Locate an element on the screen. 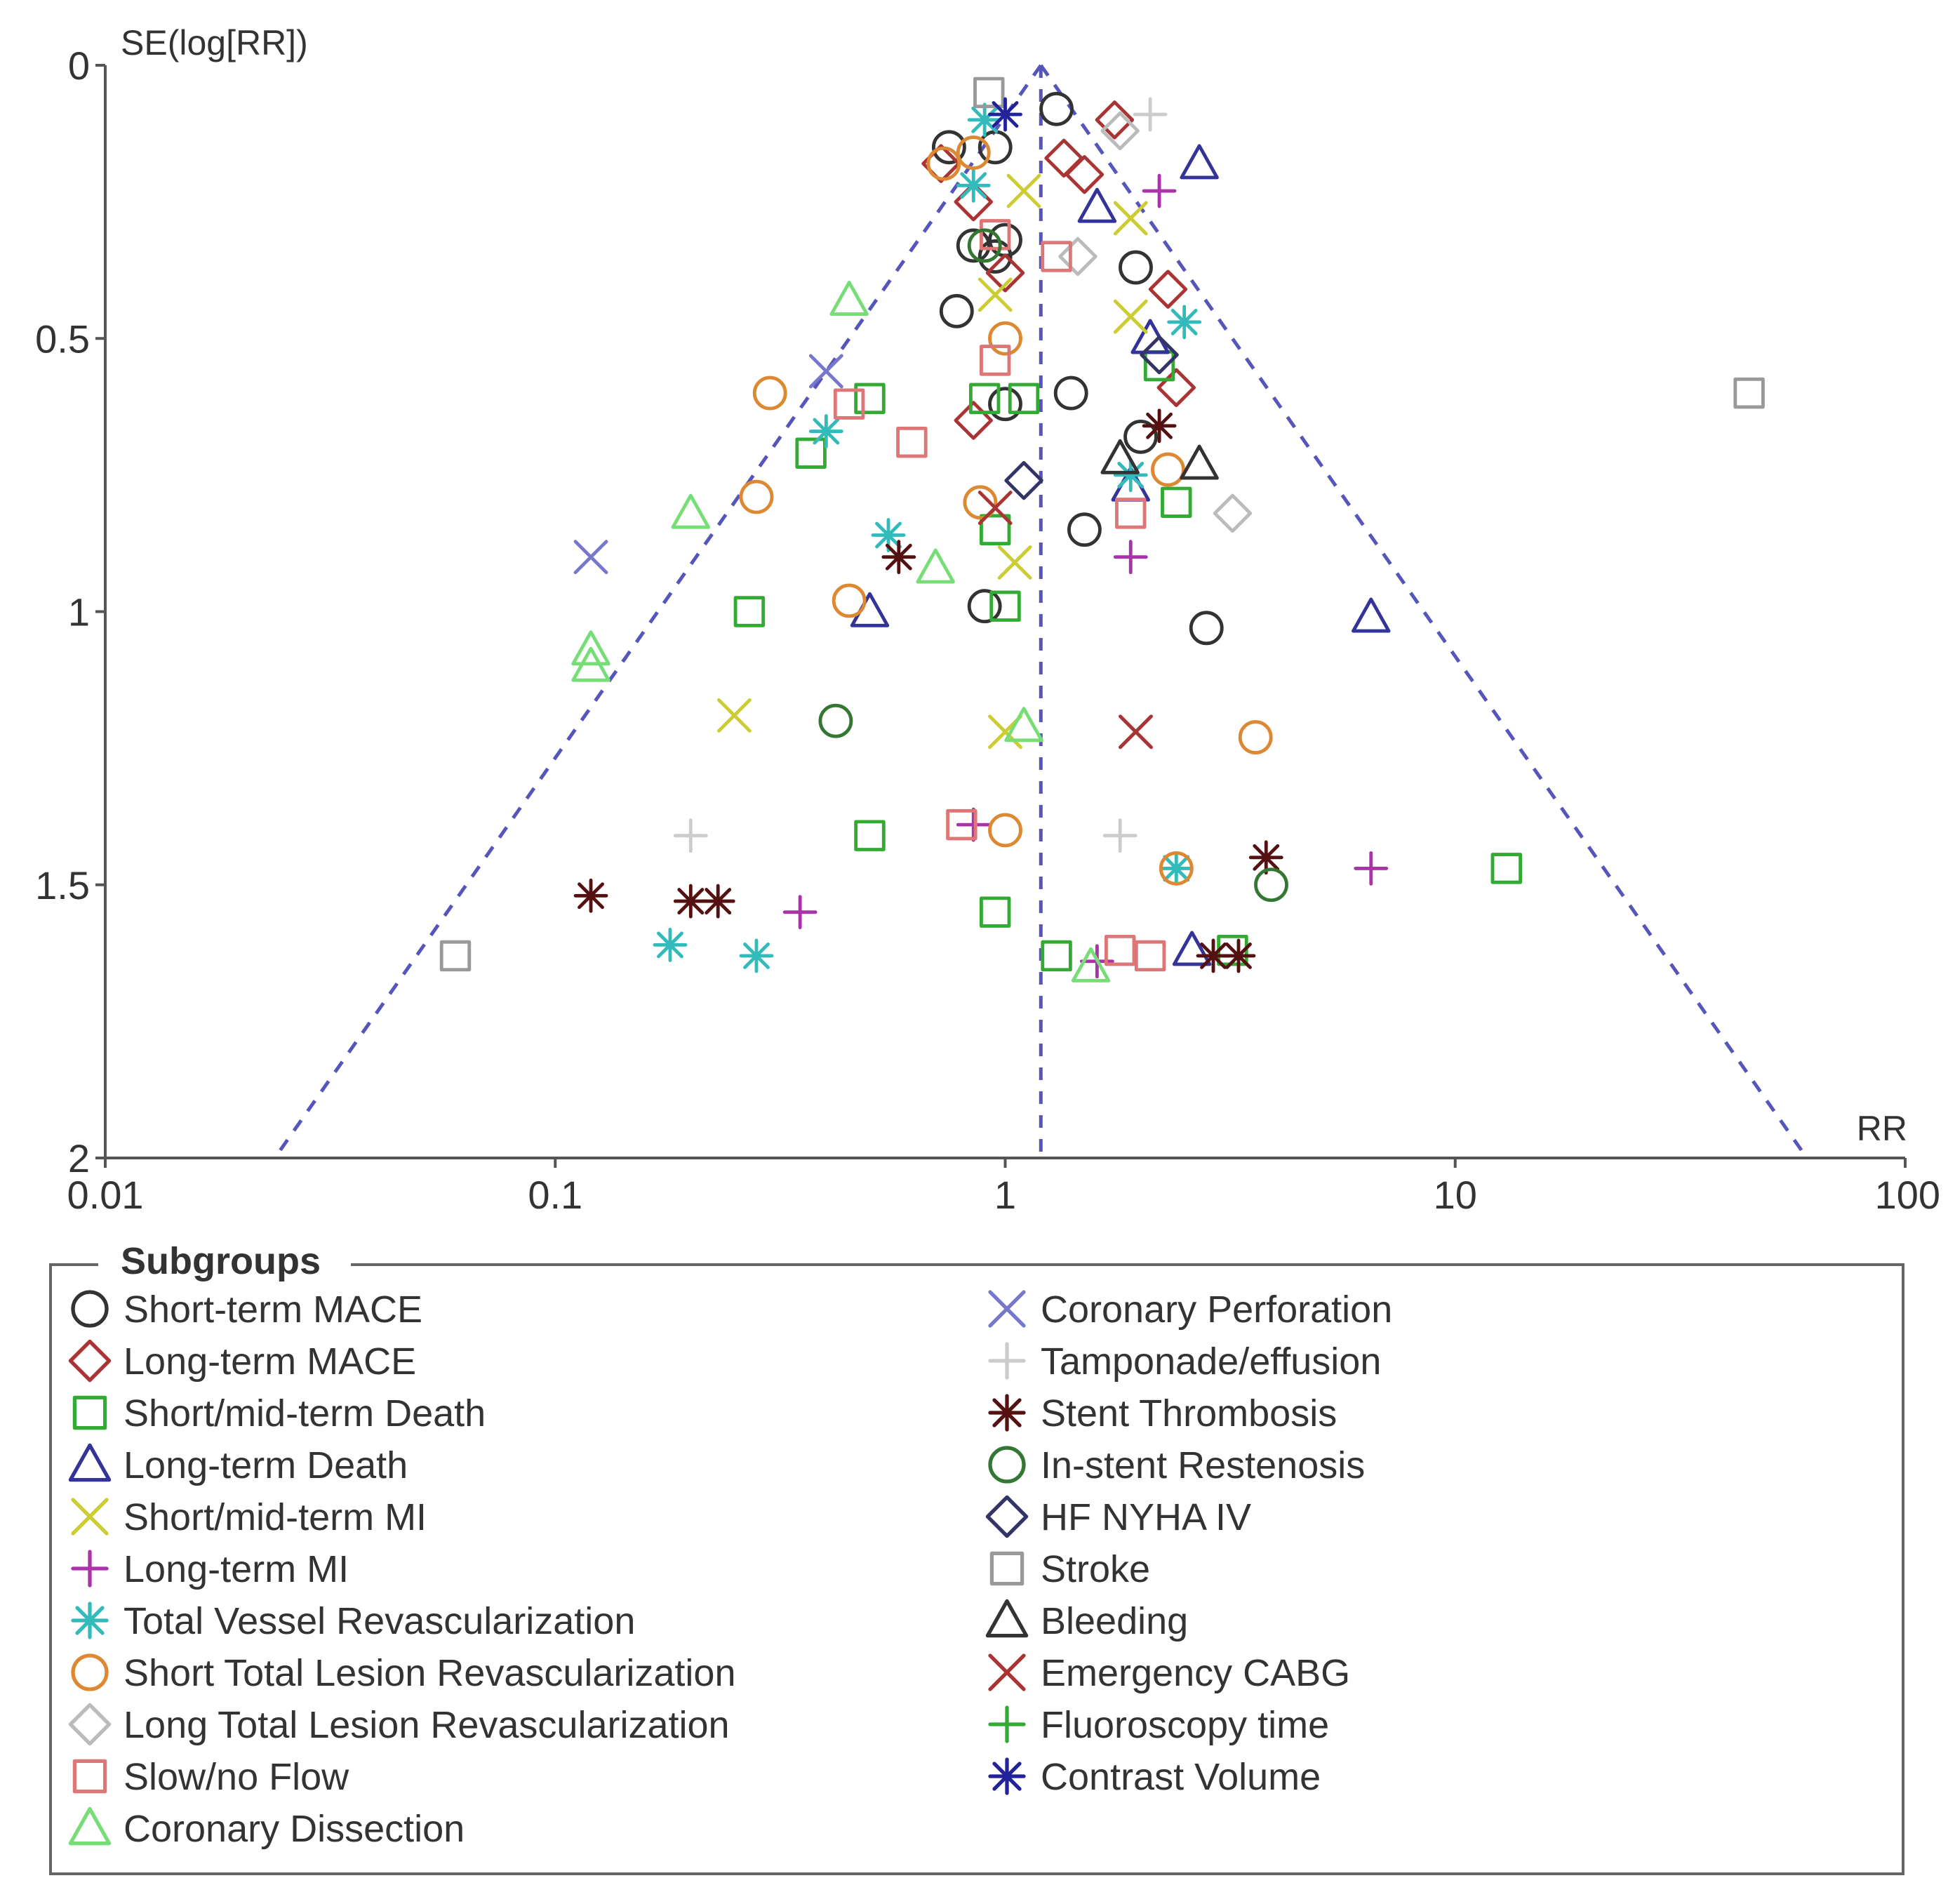 The height and width of the screenshot is (1904, 1955). series-tamponade-effusion is located at coordinates (921, 475).